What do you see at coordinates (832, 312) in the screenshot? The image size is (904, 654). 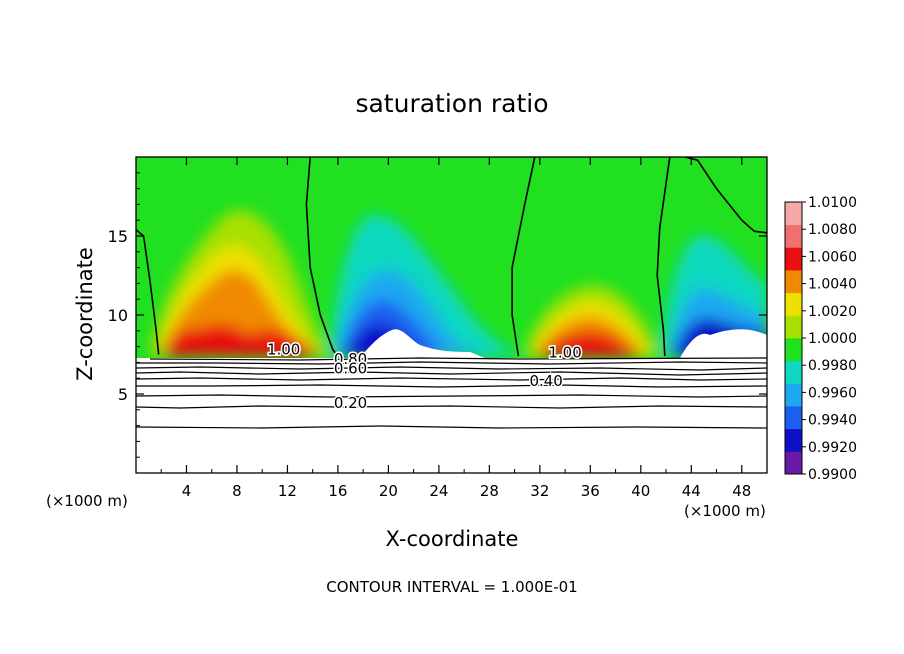 I see `colorbar-label: 1.0020` at bounding box center [832, 312].